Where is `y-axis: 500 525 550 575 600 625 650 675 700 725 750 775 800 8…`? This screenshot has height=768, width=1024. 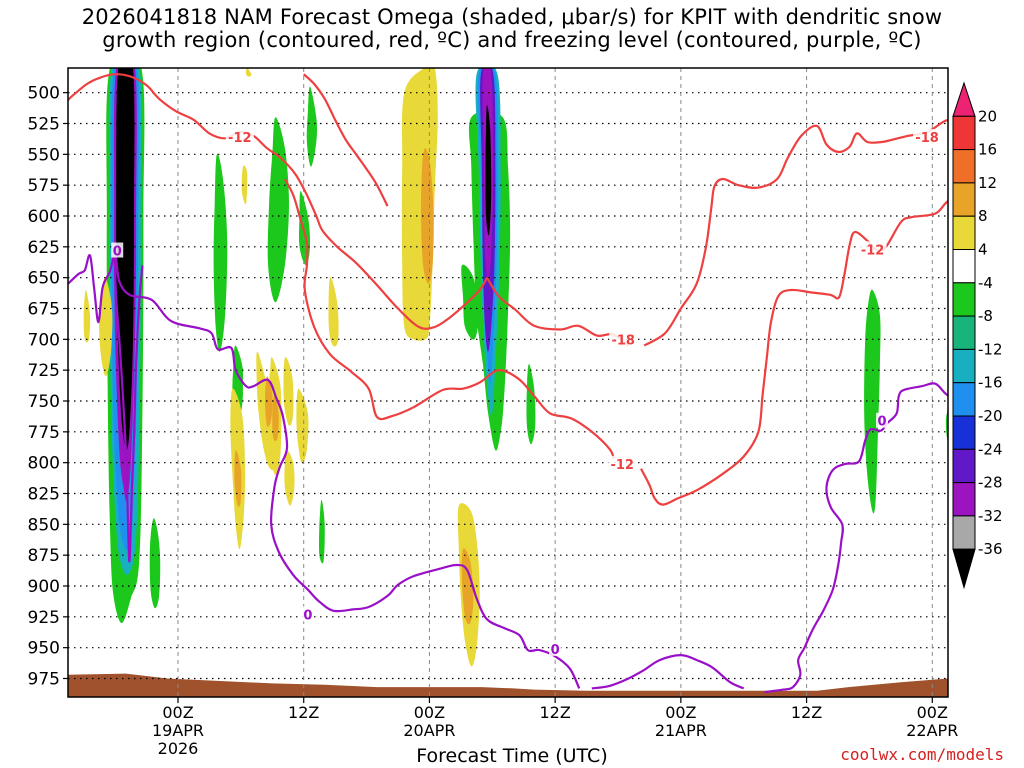
y-axis: 500 525 550 575 600 625 650 675 700 725 750 775 800 8… is located at coordinates (48, 387).